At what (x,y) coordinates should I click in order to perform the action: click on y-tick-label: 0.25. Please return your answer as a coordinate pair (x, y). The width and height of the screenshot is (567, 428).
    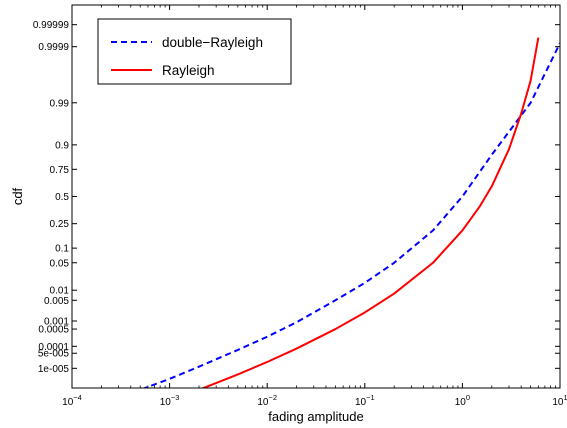
    Looking at the image, I should click on (60, 224).